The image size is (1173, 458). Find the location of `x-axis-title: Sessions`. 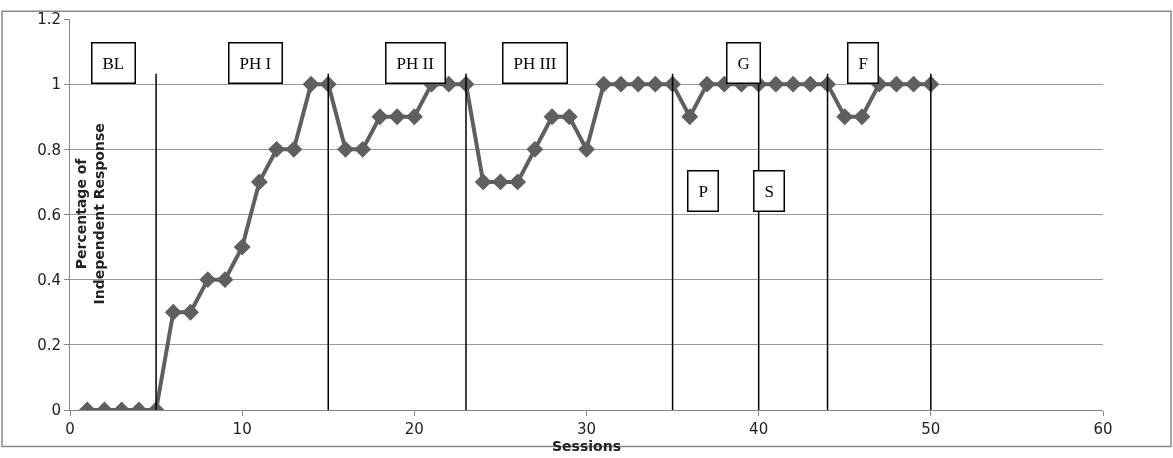

x-axis-title: Sessions is located at coordinates (586, 446).